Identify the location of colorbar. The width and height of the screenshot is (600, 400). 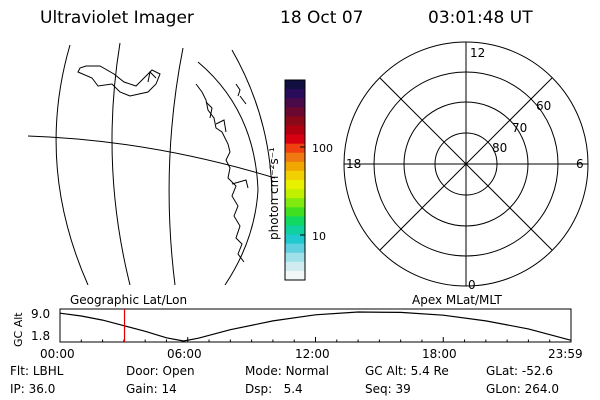
(295, 180).